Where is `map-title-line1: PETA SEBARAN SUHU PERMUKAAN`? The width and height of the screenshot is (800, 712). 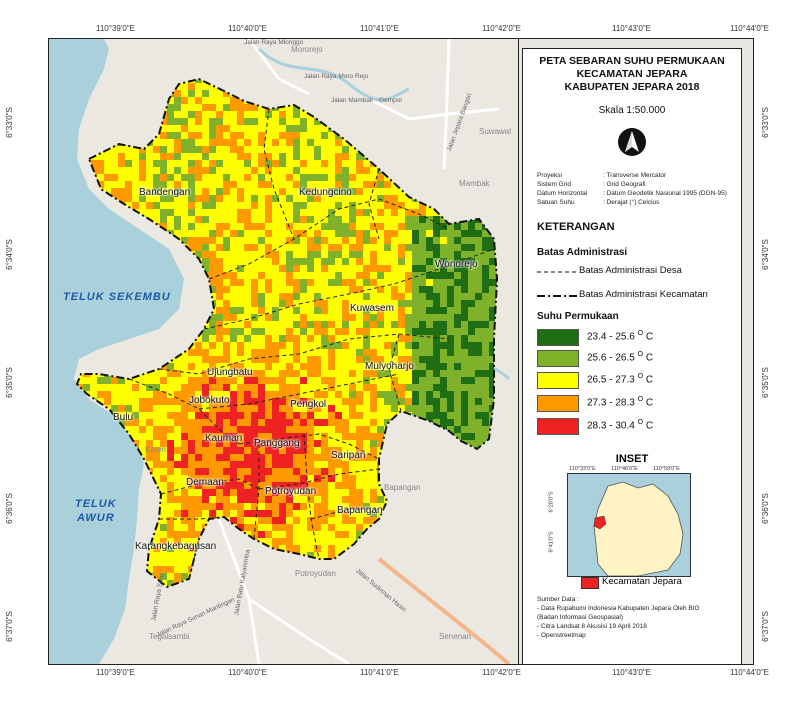
map-title-line1: PETA SEBARAN SUHU PERMUKAAN is located at coordinates (632, 61).